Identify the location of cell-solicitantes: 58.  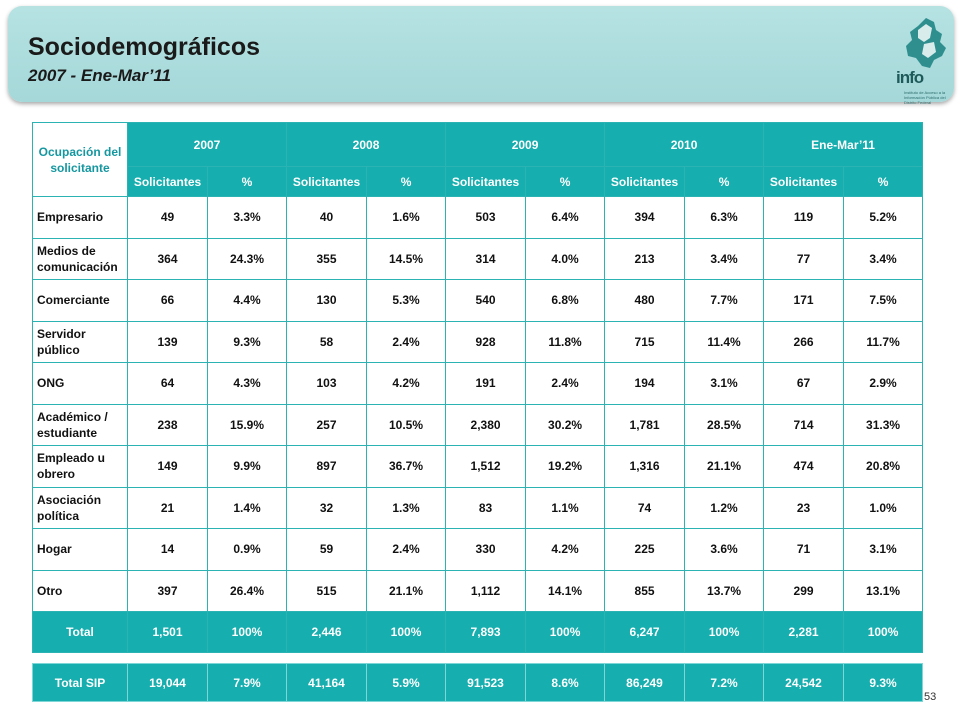
(327, 341).